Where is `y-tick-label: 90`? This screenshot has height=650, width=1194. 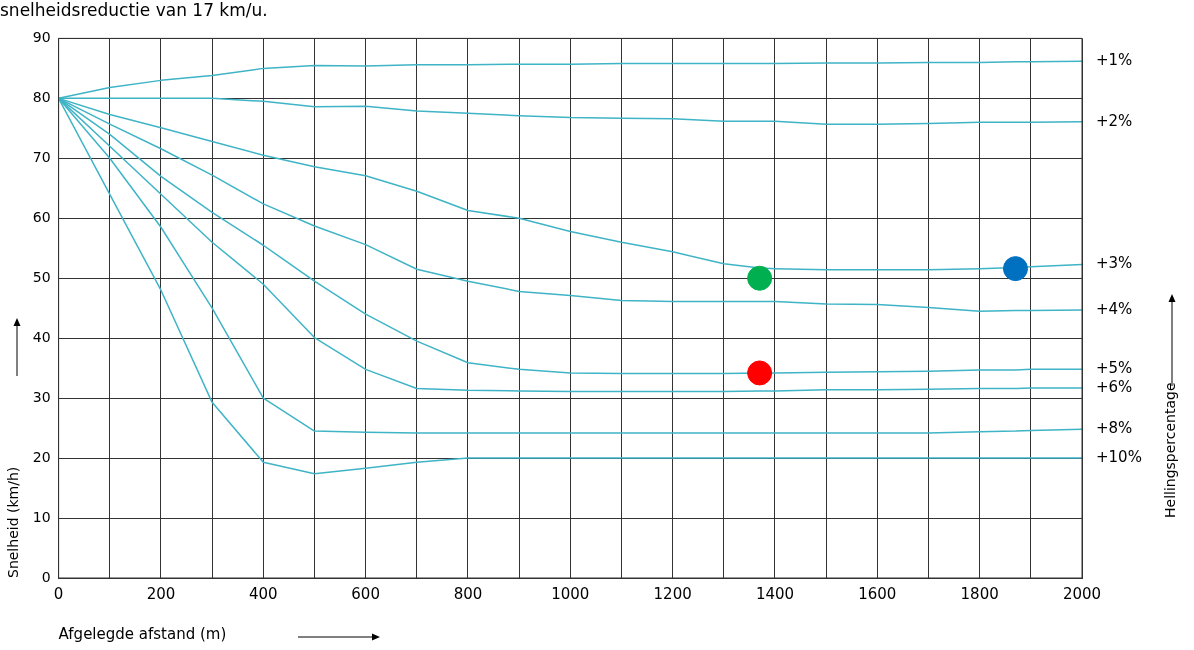 y-tick-label: 90 is located at coordinates (41, 37).